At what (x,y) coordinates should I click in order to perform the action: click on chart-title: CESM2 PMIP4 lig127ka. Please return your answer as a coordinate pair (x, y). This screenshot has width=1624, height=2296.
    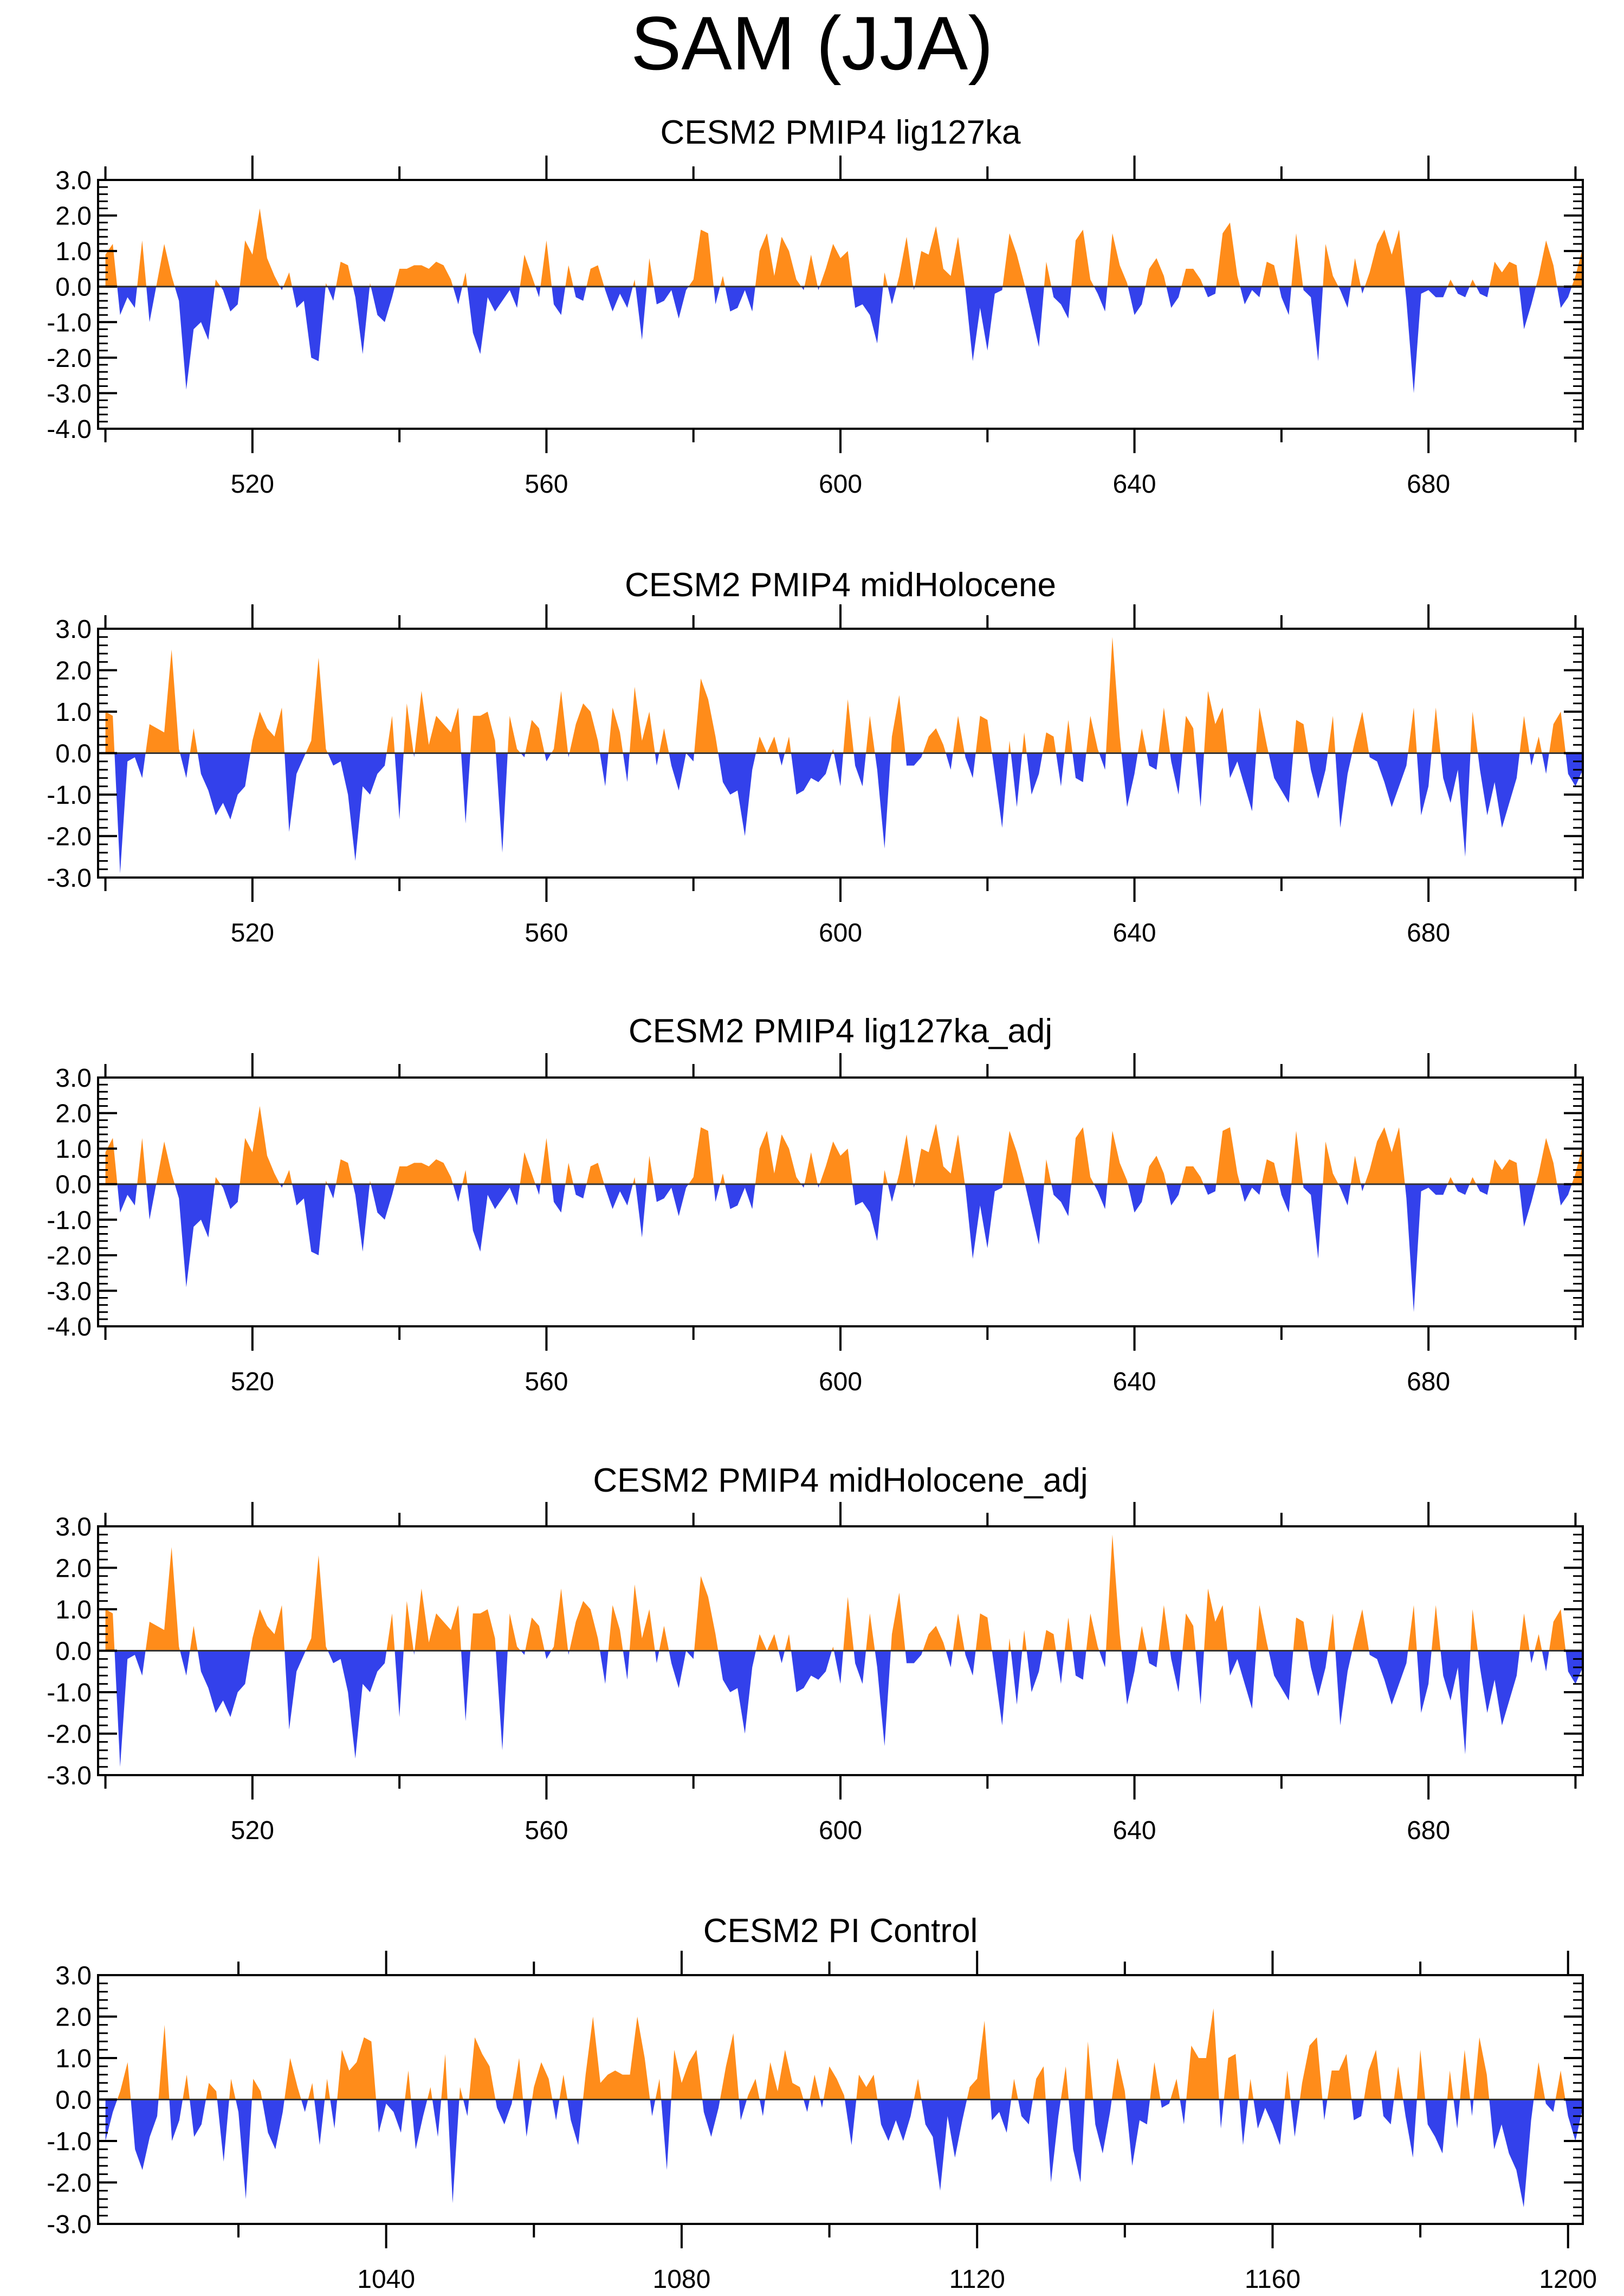
    Looking at the image, I should click on (840, 132).